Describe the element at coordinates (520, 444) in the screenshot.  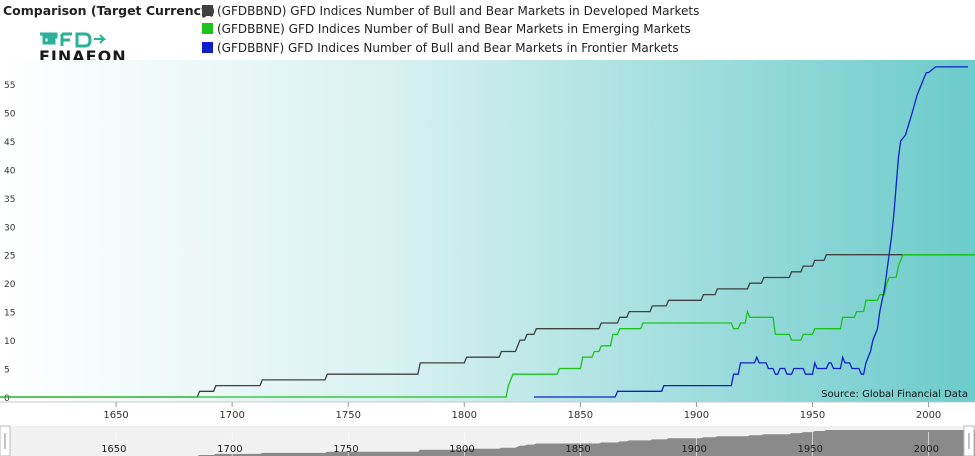
I see `navigator-ticks: 1650 1700 1750 1800 1850 1900 1950 2000` at that location.